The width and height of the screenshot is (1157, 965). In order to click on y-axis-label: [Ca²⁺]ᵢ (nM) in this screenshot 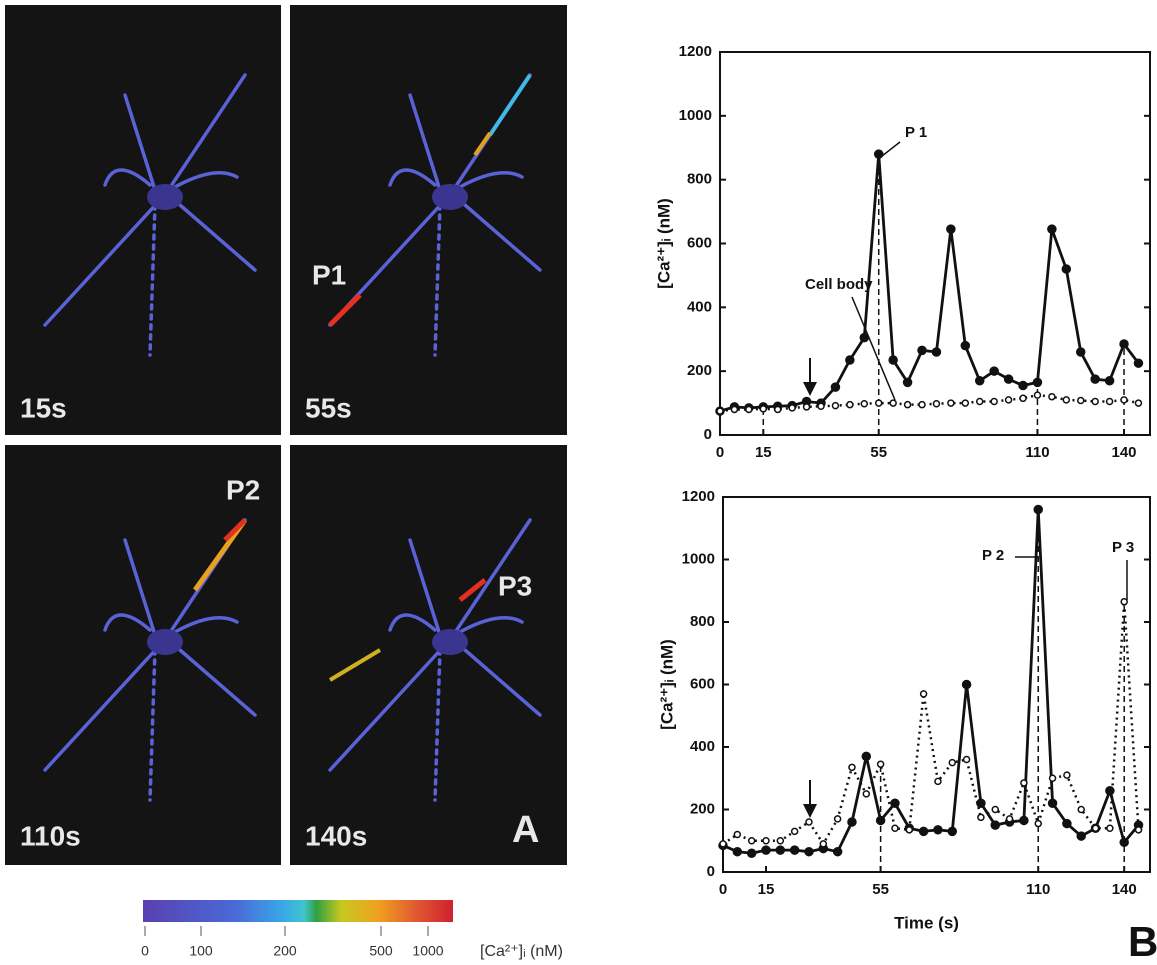, I will do `click(663, 243)`.